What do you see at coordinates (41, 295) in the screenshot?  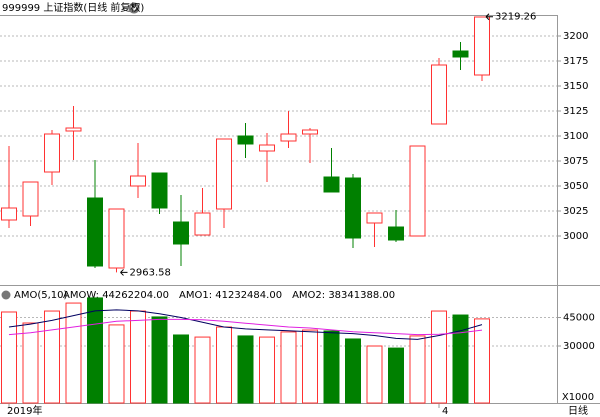 I see `legend-title: AMO(5,10)` at bounding box center [41, 295].